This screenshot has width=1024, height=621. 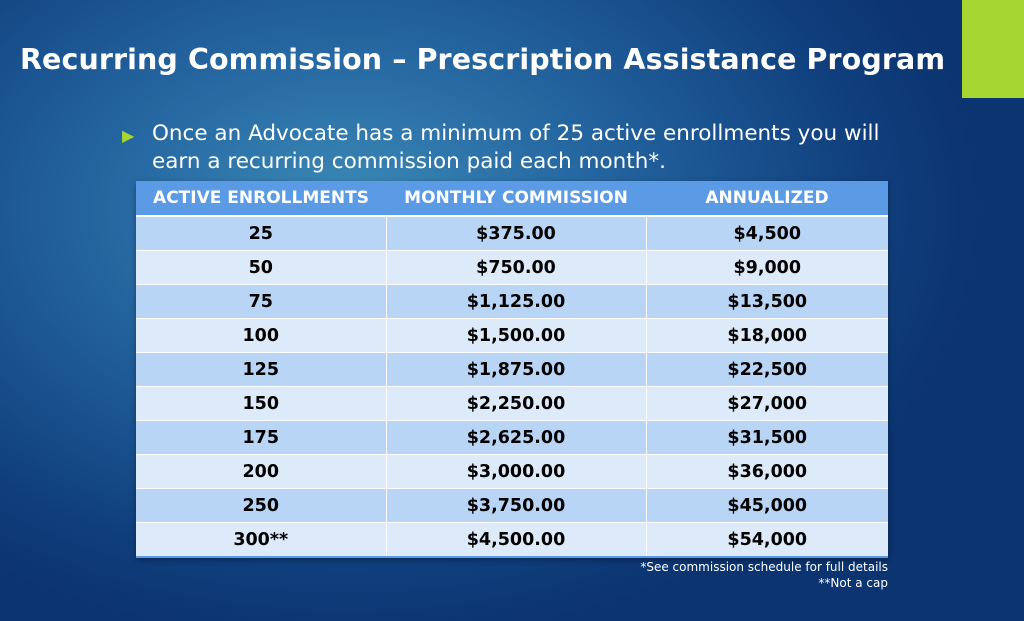 I want to click on monthly-cell: $375.00, so click(x=516, y=233).